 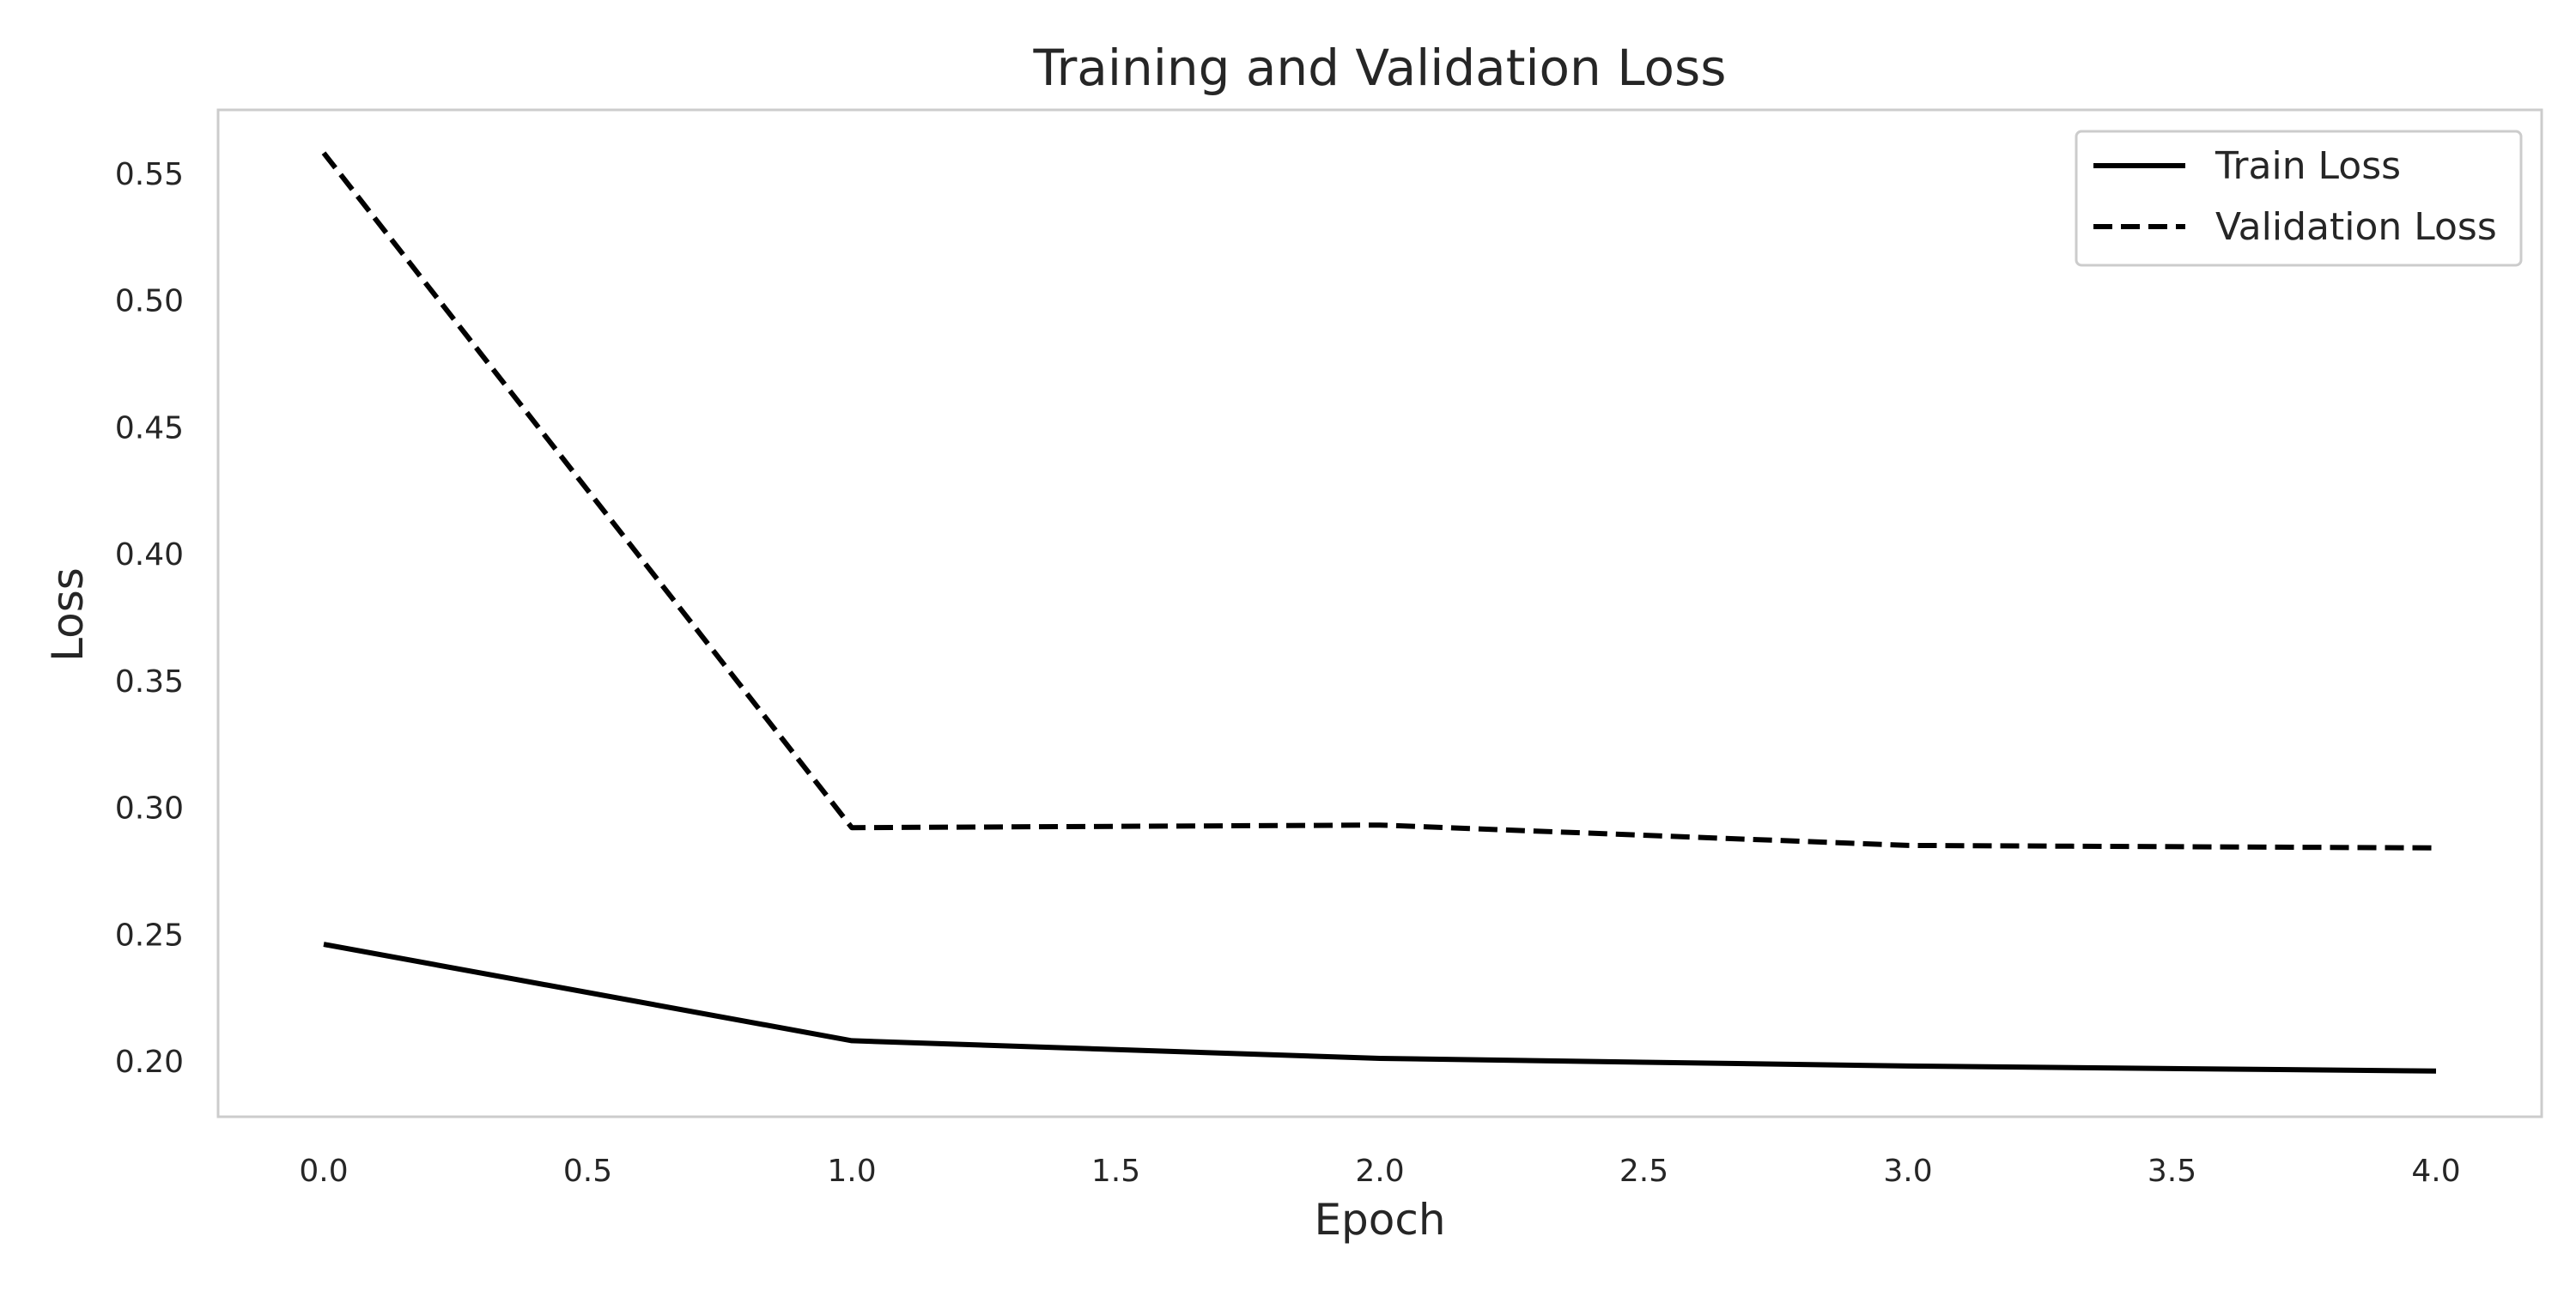 What do you see at coordinates (1908, 1172) in the screenshot?
I see `x-tick-label: 3.0` at bounding box center [1908, 1172].